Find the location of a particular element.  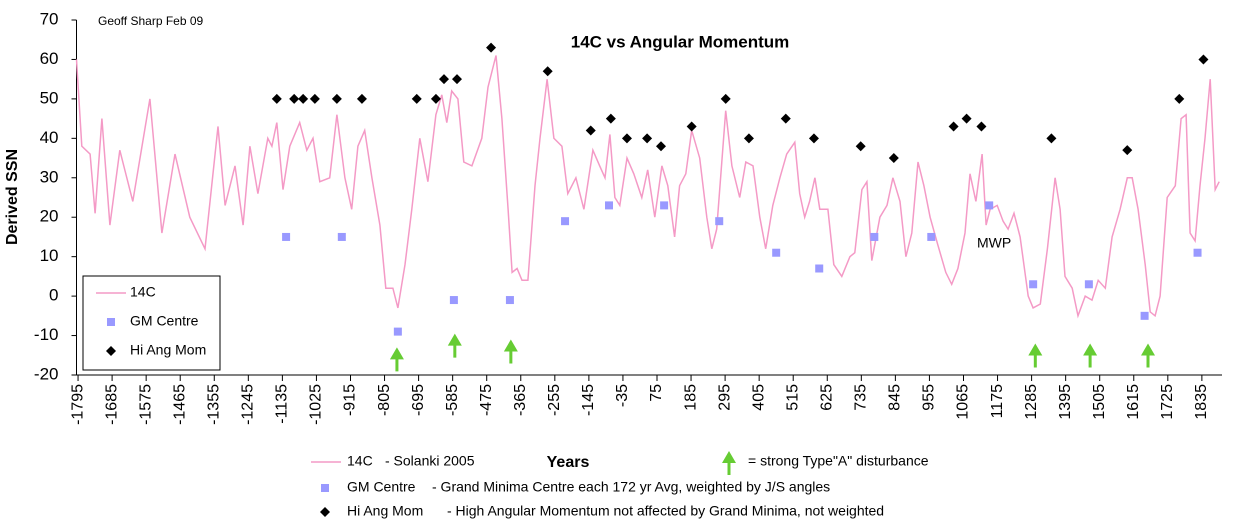

x-tick-label: 735 is located at coordinates (861, 397).